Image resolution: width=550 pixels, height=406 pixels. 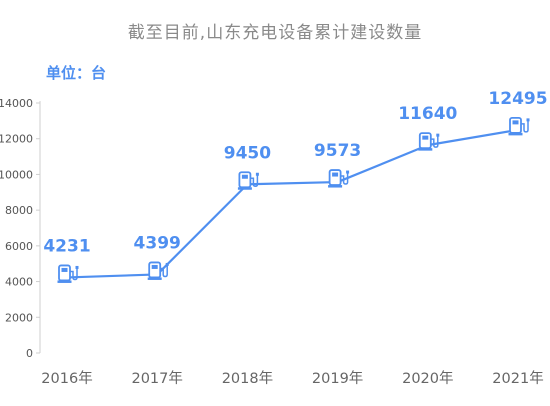 What do you see at coordinates (247, 153) in the screenshot?
I see `data-label: 9450` at bounding box center [247, 153].